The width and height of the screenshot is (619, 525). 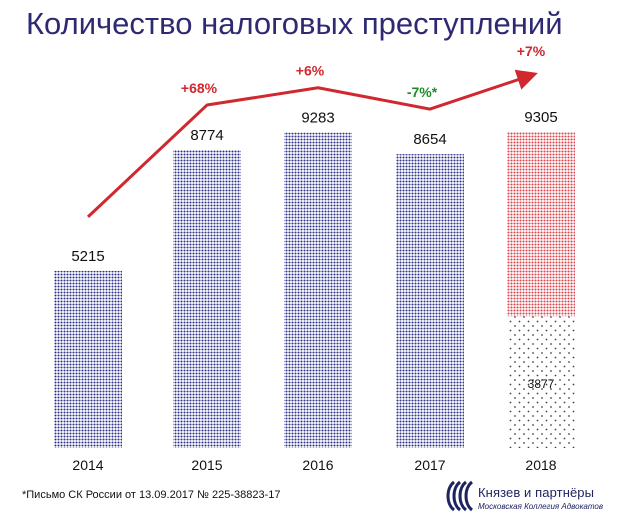 I want to click on trend-change-label: +68%, so click(x=199, y=88).